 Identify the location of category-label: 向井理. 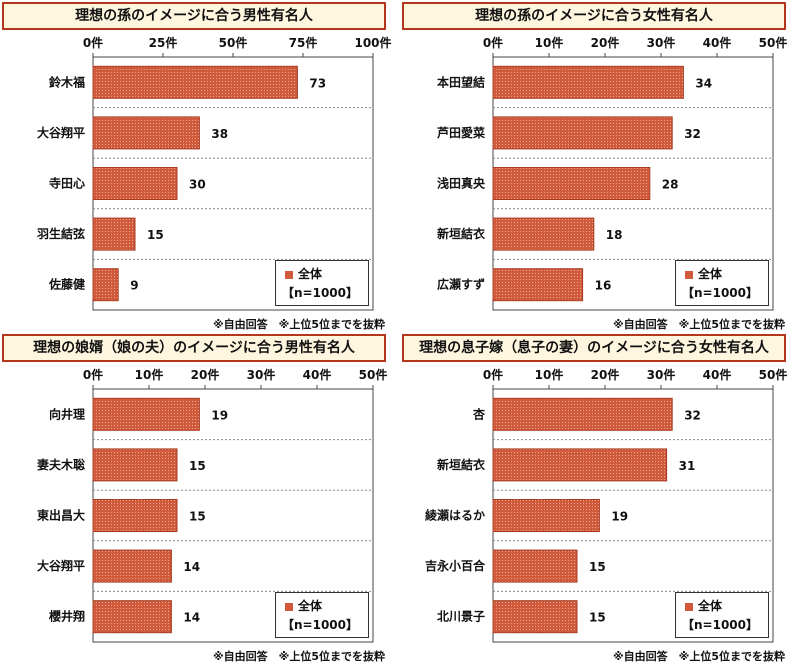
(67, 413).